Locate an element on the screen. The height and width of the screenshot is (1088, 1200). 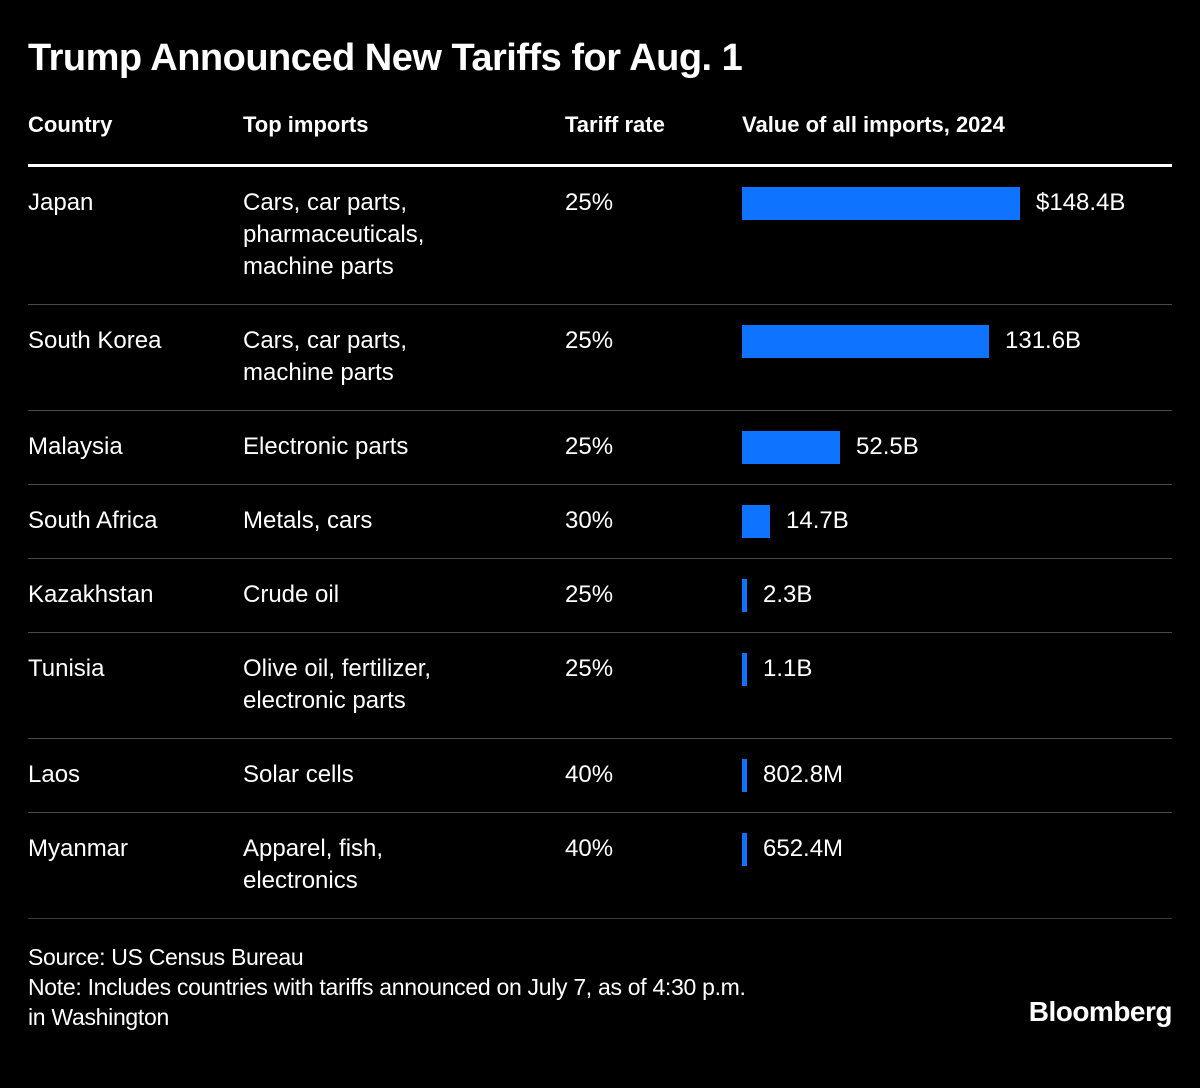
value-bar-group: 652.4M is located at coordinates (952, 849).